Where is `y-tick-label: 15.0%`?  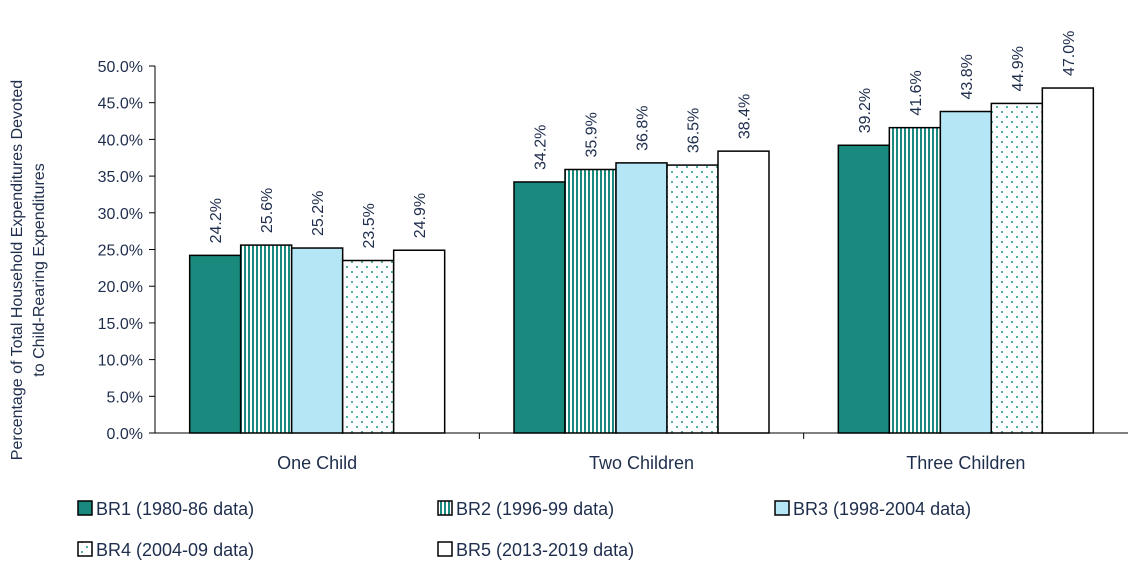
y-tick-label: 15.0% is located at coordinates (120, 324).